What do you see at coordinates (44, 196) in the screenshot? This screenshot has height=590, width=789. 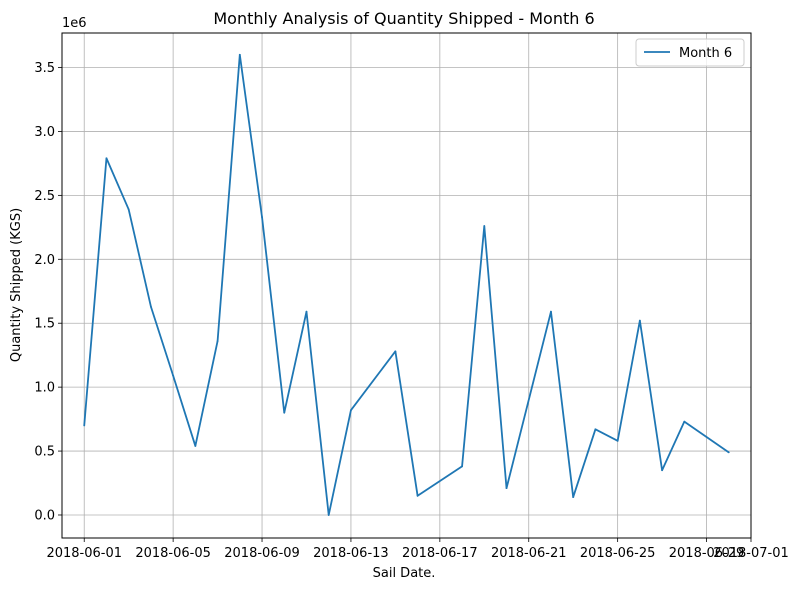 I see `y-tick-label: 2.5` at bounding box center [44, 196].